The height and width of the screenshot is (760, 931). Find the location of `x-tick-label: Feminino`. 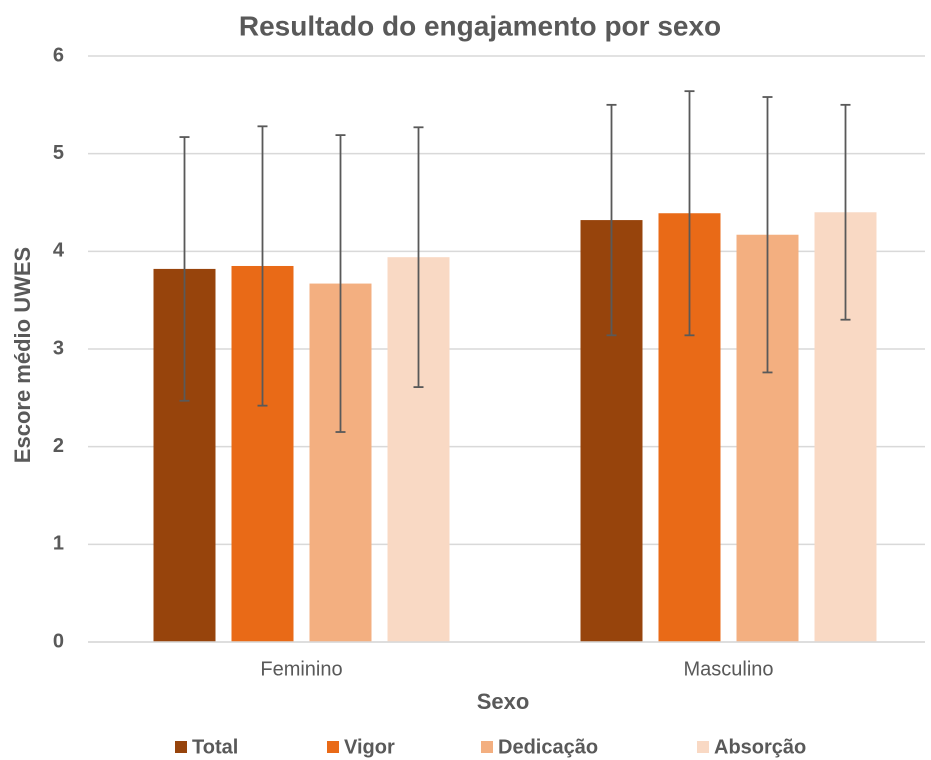

x-tick-label: Feminino is located at coordinates (301, 669).